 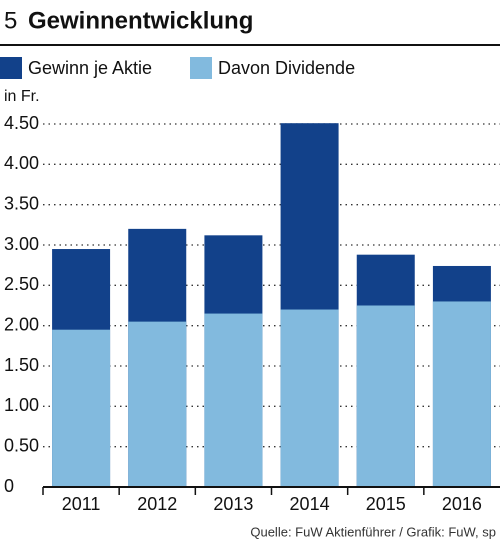 What do you see at coordinates (140, 20) in the screenshot?
I see `chart-title: Gewinnentwicklung` at bounding box center [140, 20].